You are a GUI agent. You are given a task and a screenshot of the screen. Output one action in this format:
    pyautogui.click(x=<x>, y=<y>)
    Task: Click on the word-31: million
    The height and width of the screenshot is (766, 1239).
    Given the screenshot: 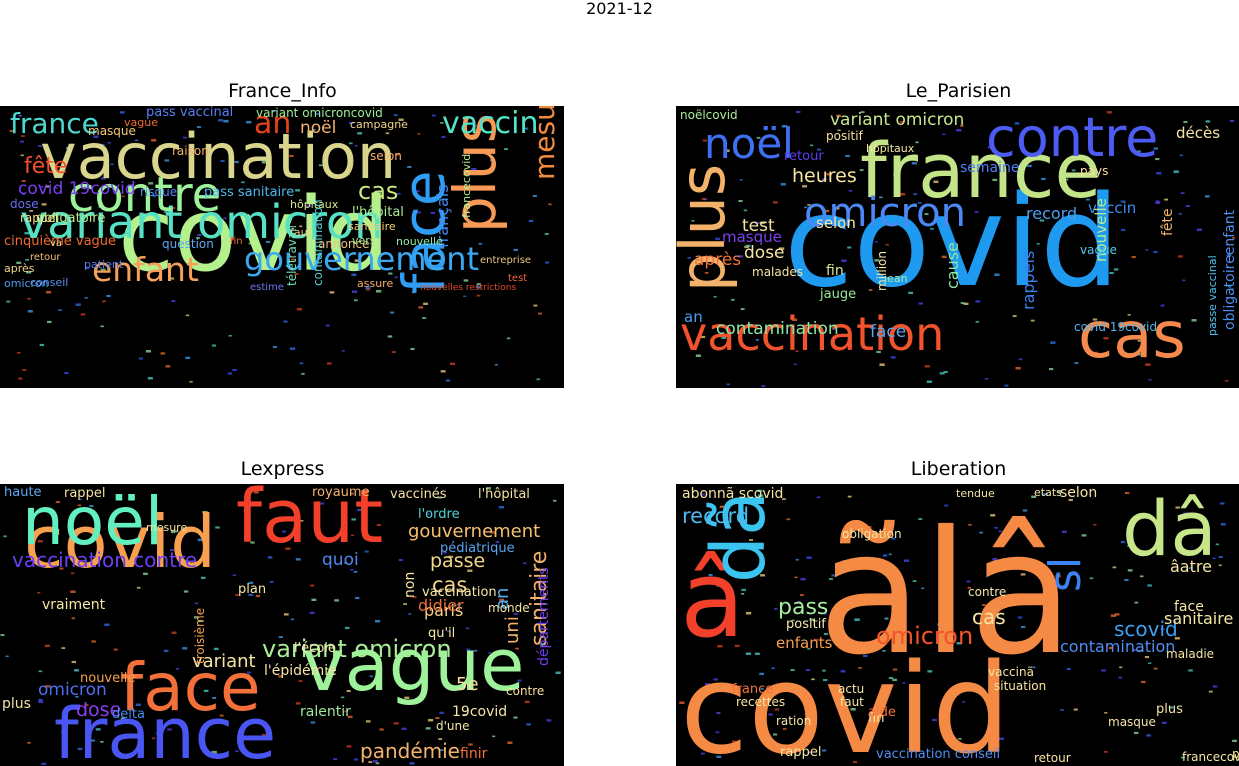 What is the action you would take?
    pyautogui.click(x=882, y=271)
    